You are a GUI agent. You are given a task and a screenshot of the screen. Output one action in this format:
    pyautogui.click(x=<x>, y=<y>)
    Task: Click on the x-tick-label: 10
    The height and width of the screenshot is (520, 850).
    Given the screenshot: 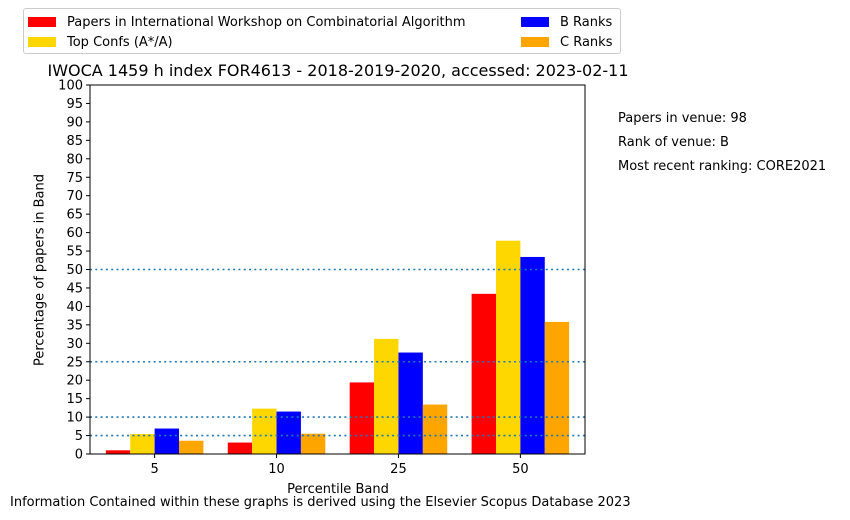 What is the action you would take?
    pyautogui.click(x=276, y=469)
    